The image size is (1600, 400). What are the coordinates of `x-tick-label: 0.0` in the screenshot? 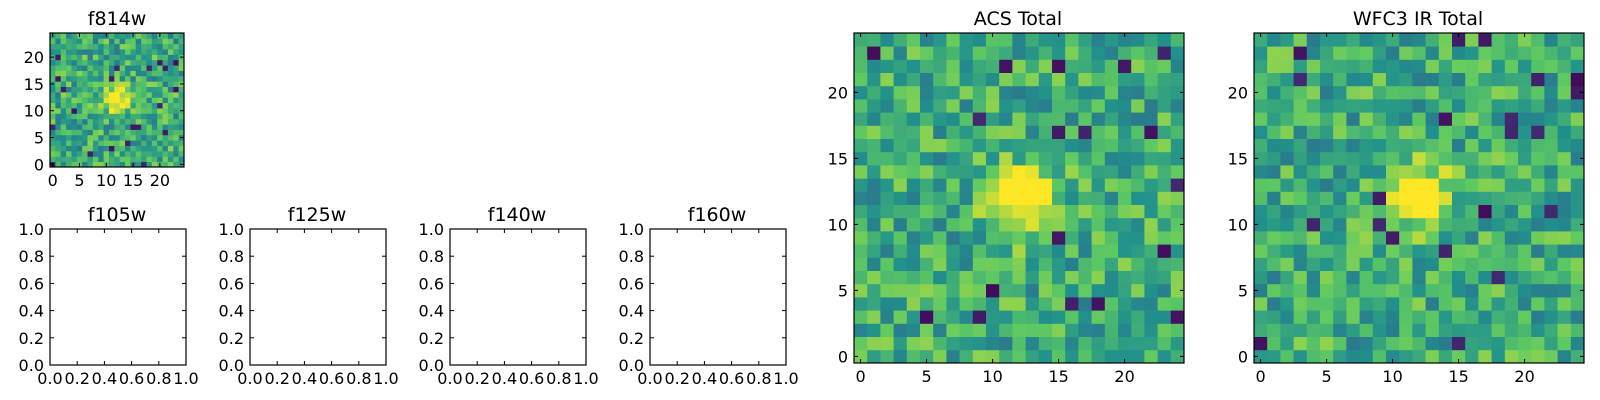 It's located at (449, 378).